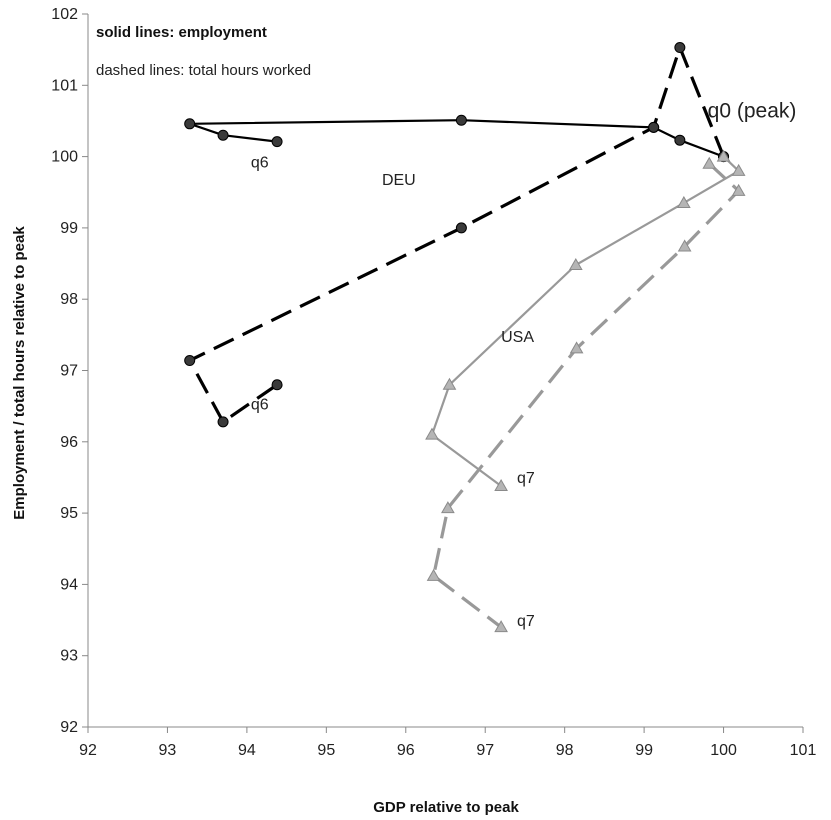 This screenshot has height=820, width=831. What do you see at coordinates (399, 180) in the screenshot?
I see `annotation-label: DEU` at bounding box center [399, 180].